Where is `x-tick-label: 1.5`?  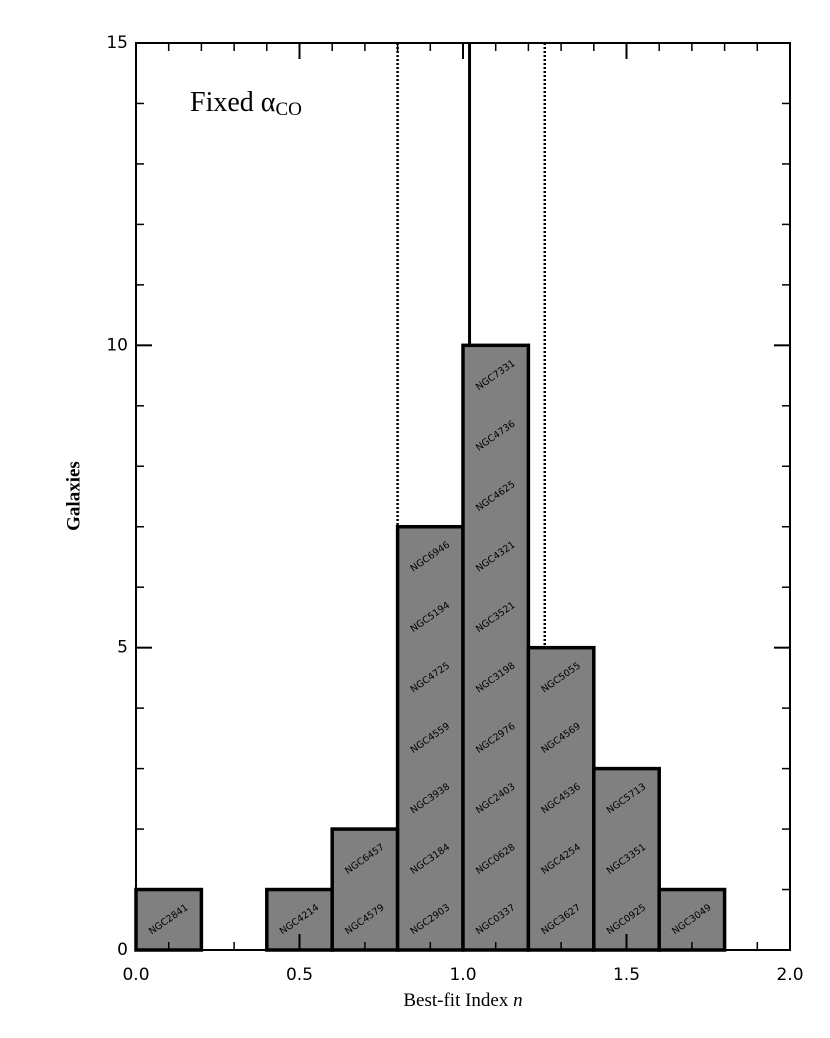 x-tick-label: 1.5 is located at coordinates (626, 975).